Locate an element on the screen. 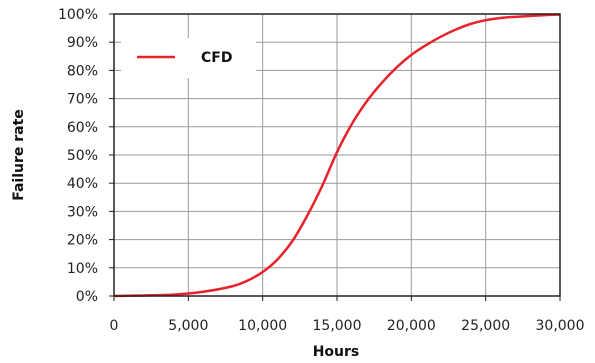  y-axis-title: Failure rate is located at coordinates (19, 155).